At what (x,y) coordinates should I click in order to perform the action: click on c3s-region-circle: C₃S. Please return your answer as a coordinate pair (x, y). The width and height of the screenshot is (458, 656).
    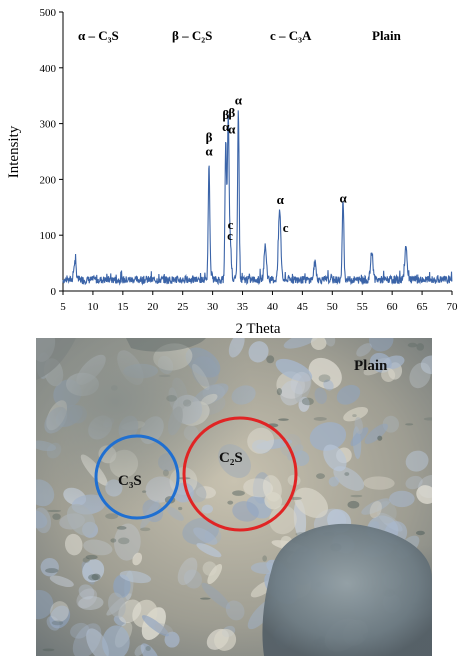
    Looking at the image, I should click on (137, 477).